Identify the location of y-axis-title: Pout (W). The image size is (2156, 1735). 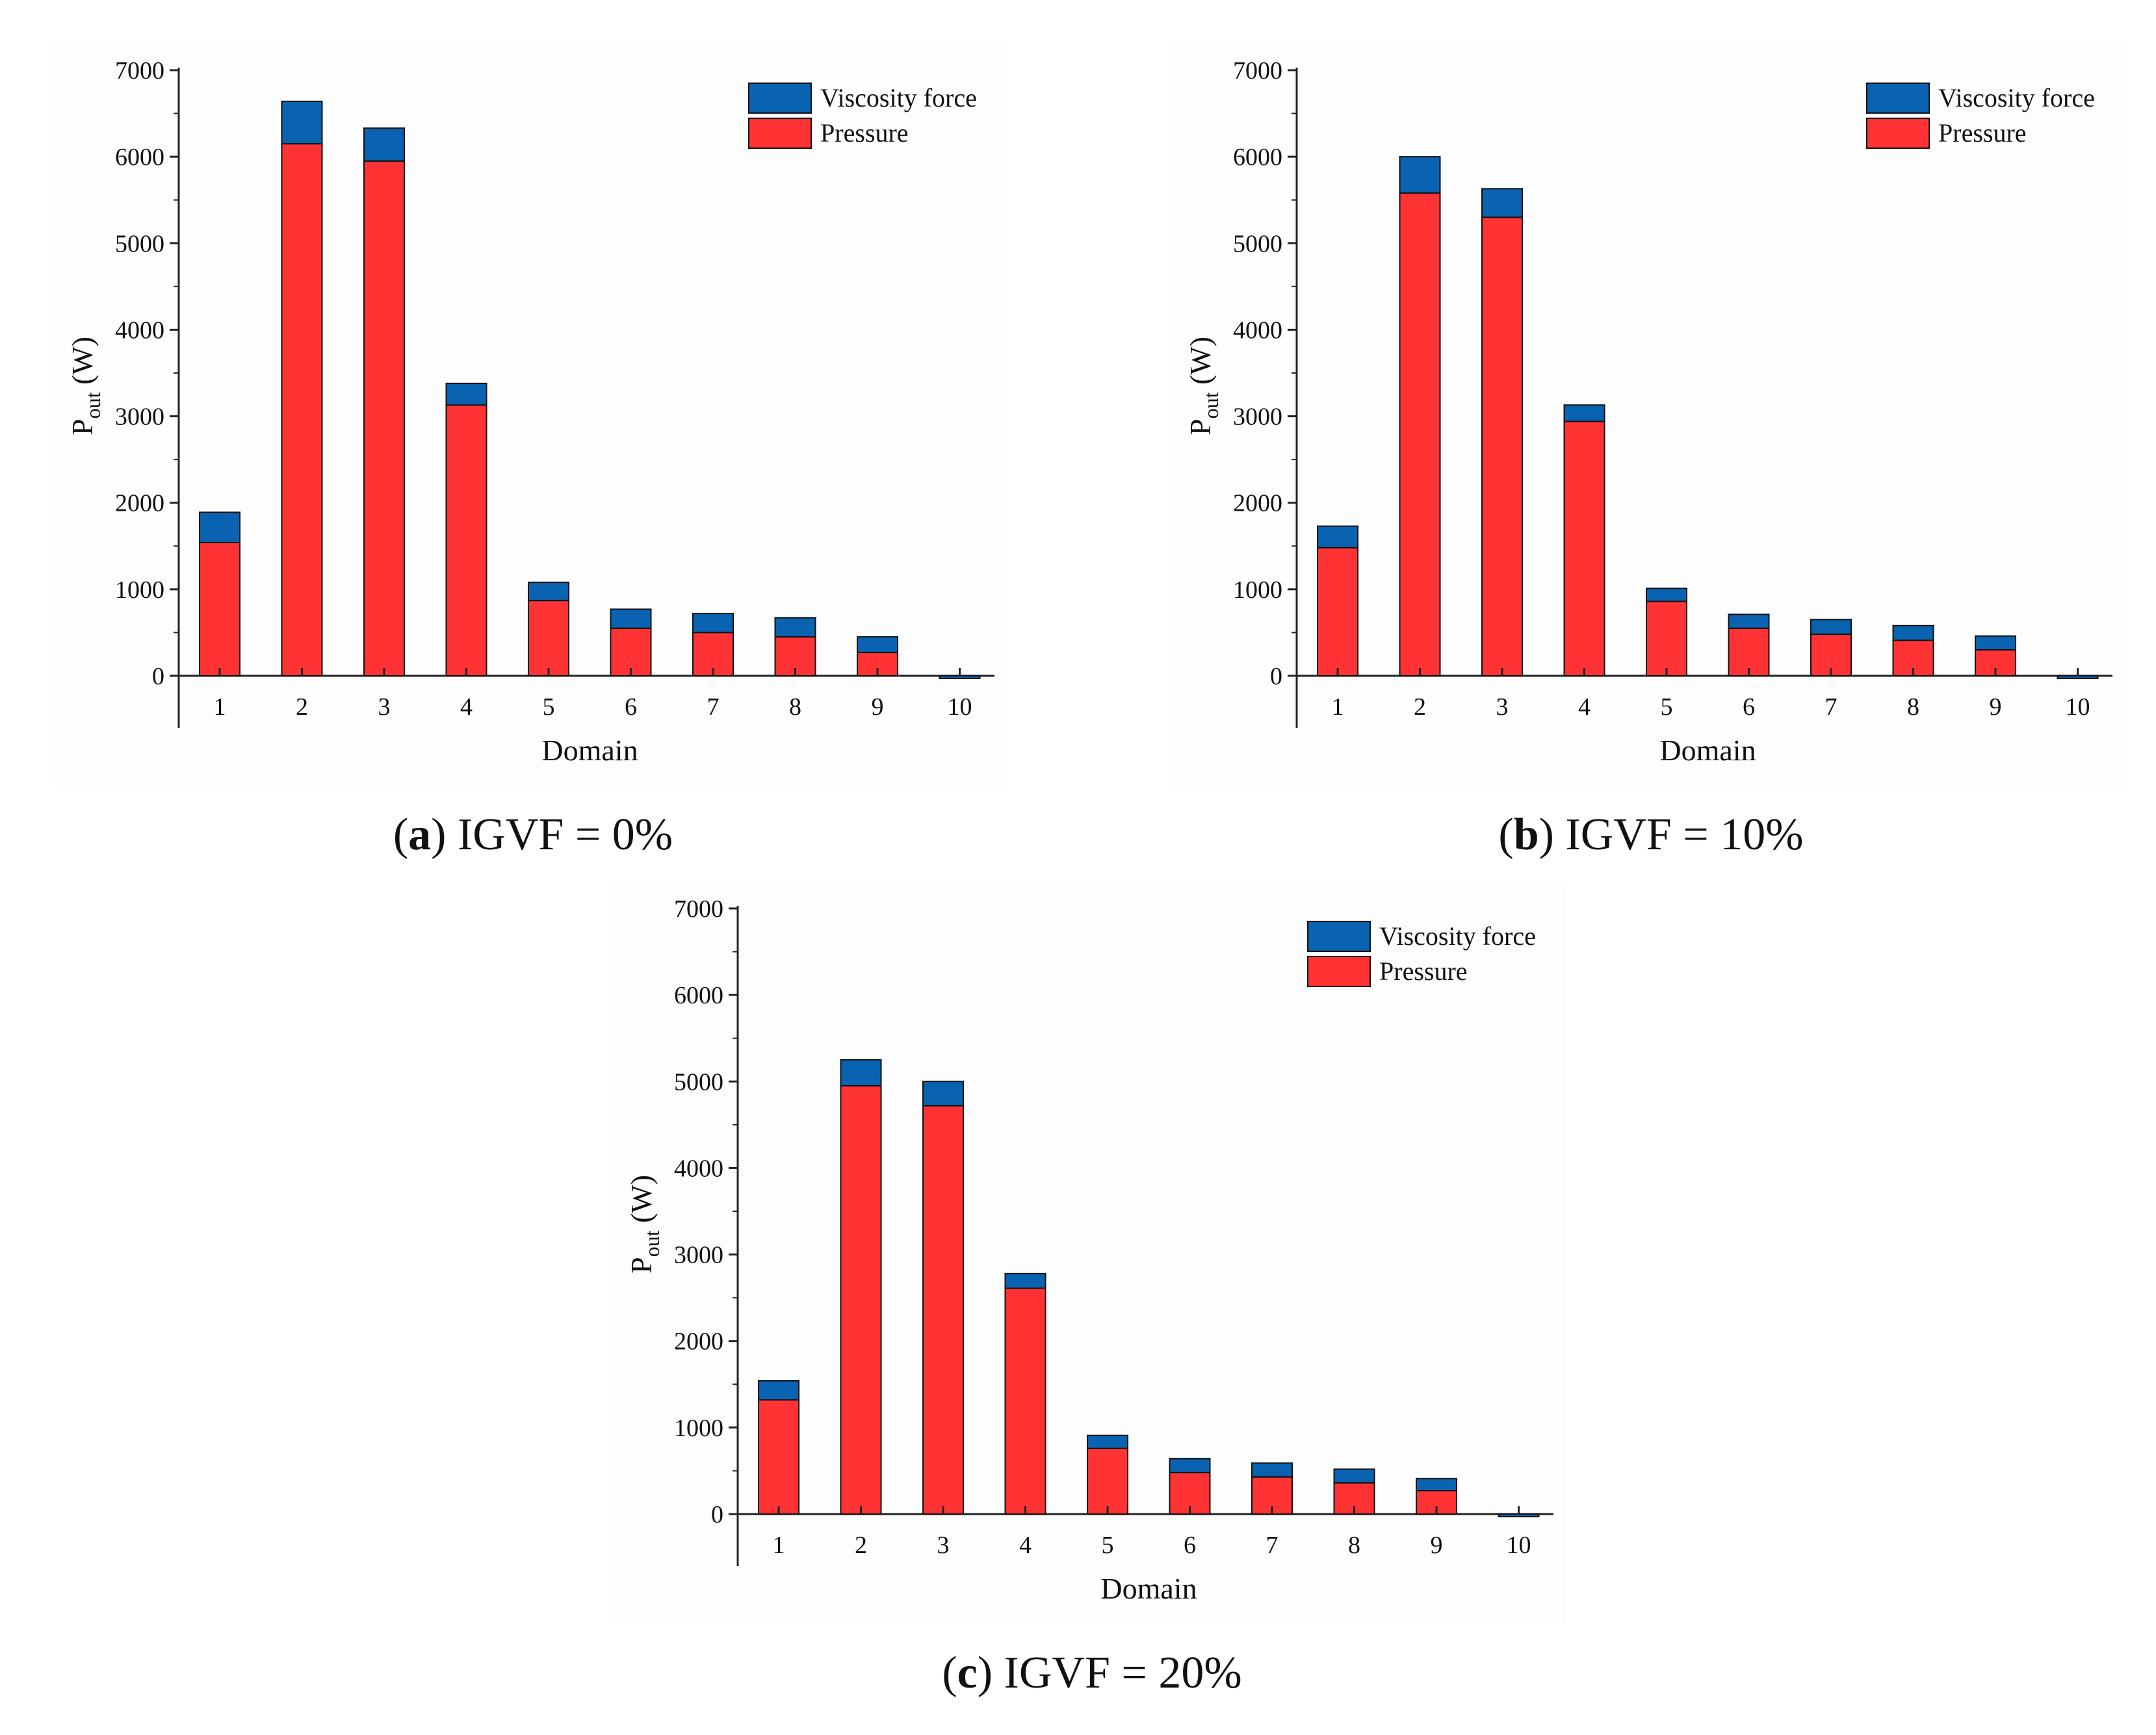
(85, 386).